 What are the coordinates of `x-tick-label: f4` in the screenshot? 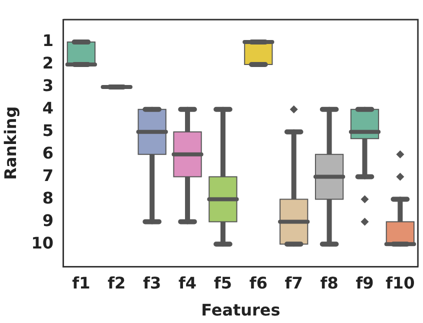 It's located at (187, 282).